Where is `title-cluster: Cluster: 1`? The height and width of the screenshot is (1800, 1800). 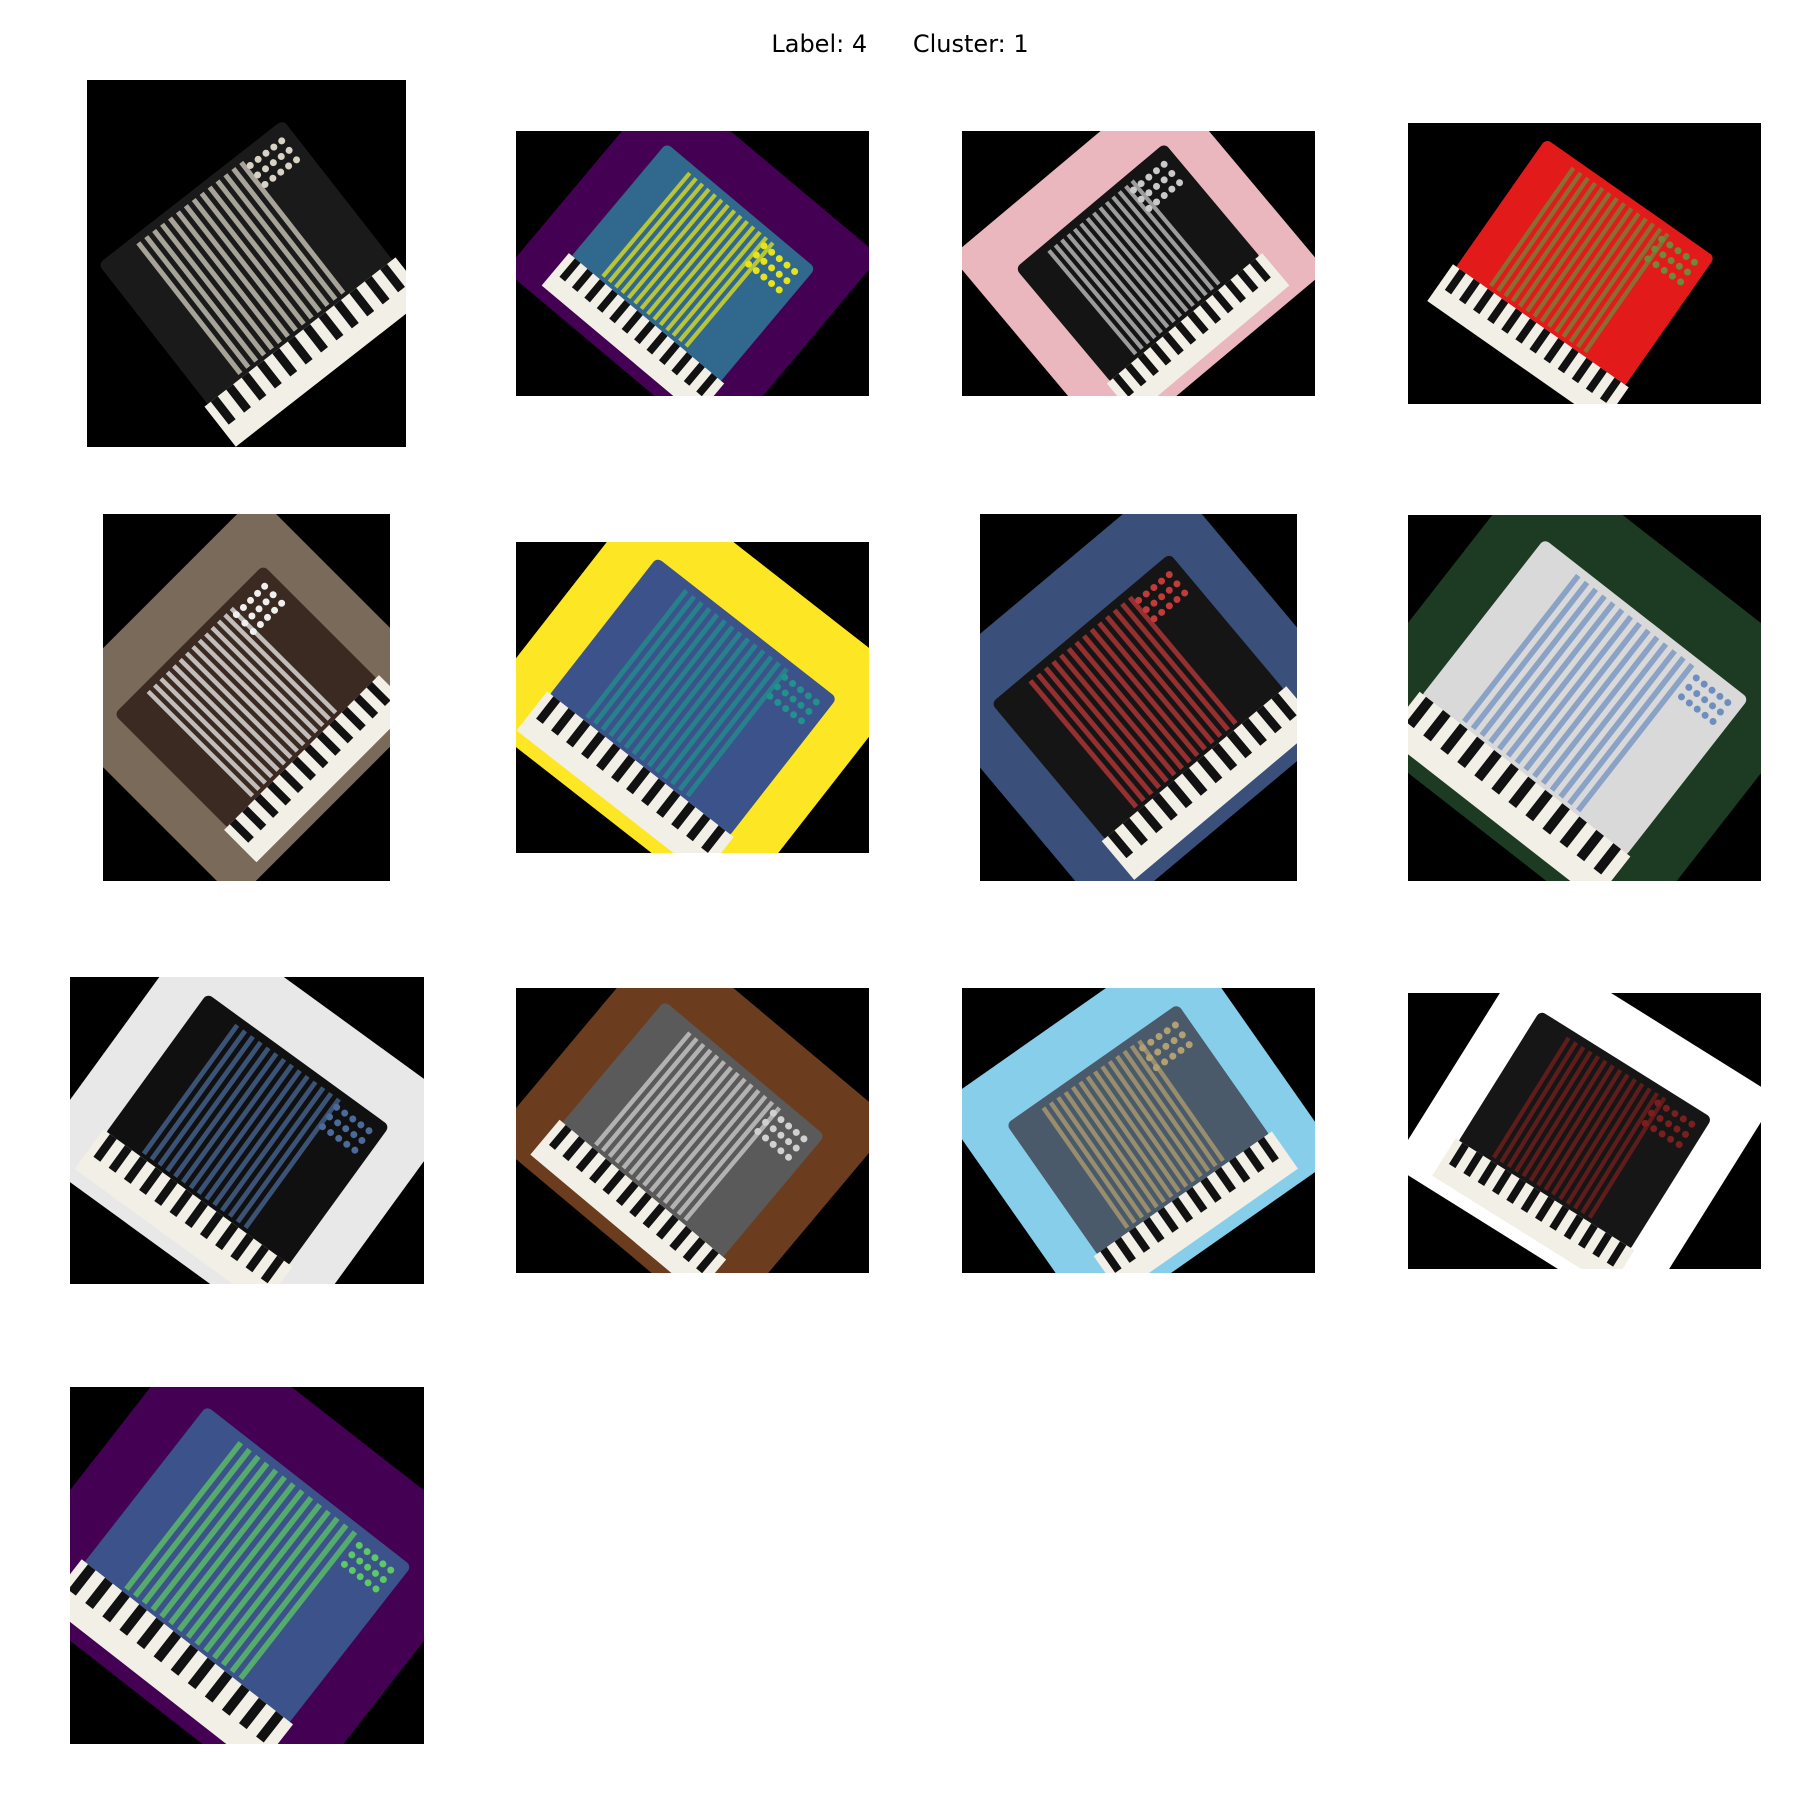
title-cluster: Cluster: 1 is located at coordinates (970, 44).